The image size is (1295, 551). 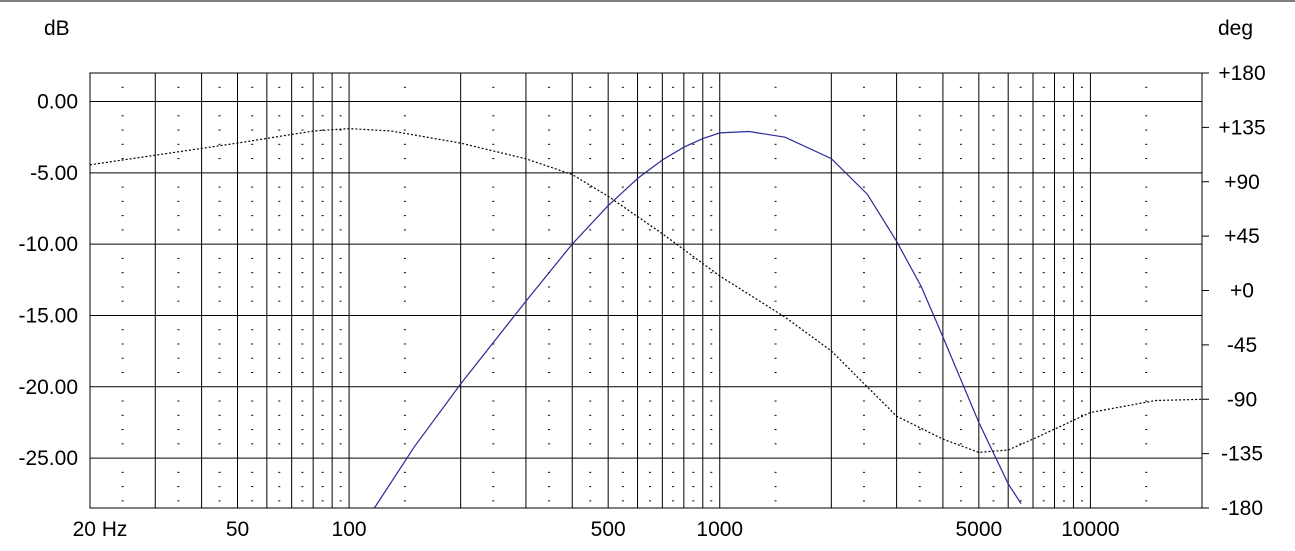 What do you see at coordinates (1242, 454) in the screenshot?
I see `y-right-tick-label: -135` at bounding box center [1242, 454].